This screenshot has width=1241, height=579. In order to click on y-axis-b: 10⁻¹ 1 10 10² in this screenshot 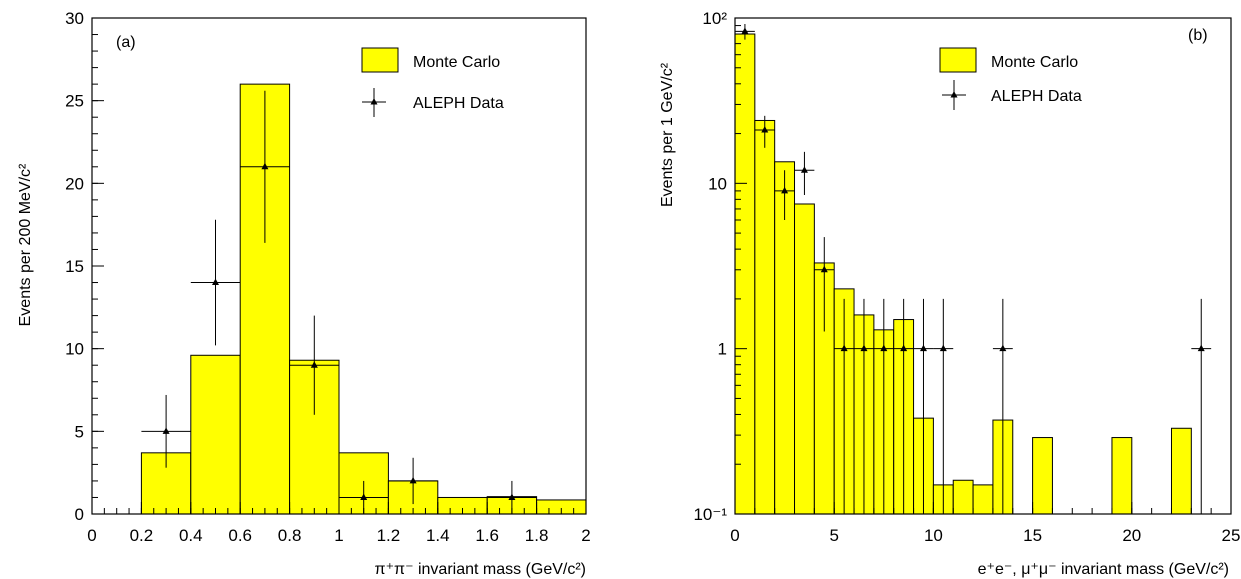, I will do `click(720, 266)`.